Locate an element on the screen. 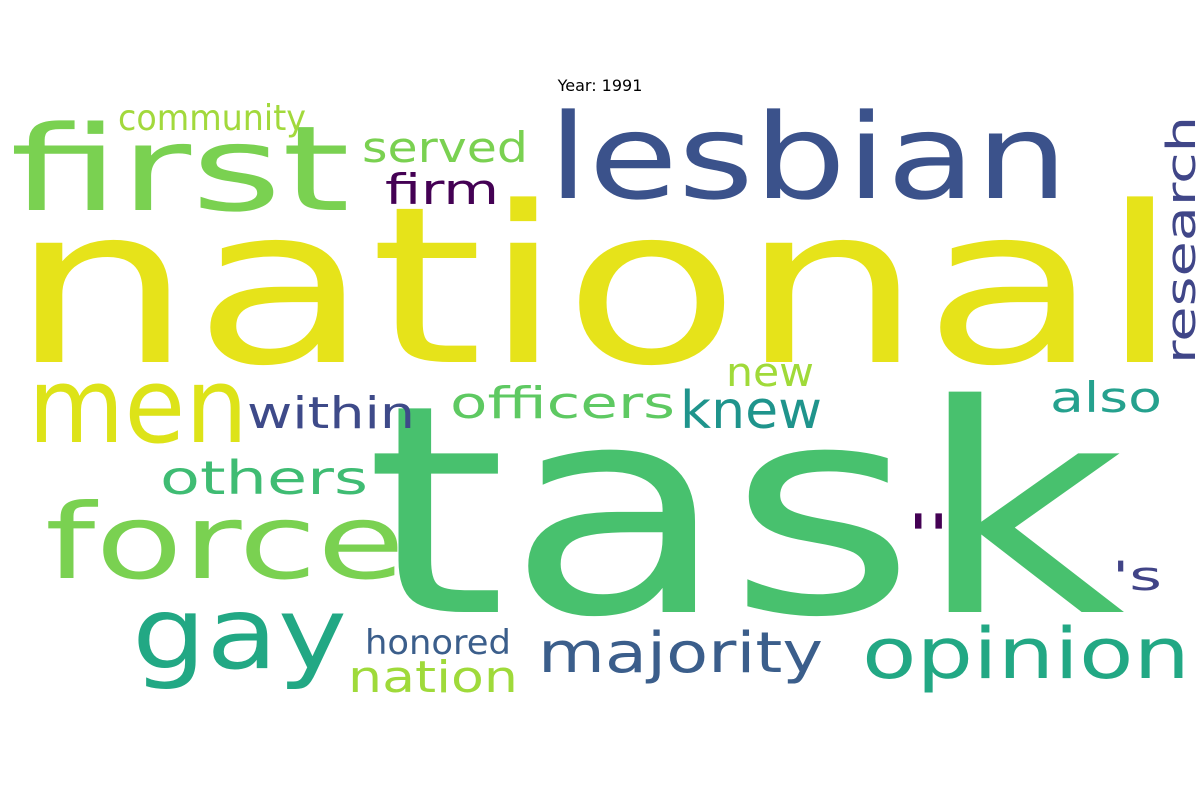  word-others: others is located at coordinates (264, 478).